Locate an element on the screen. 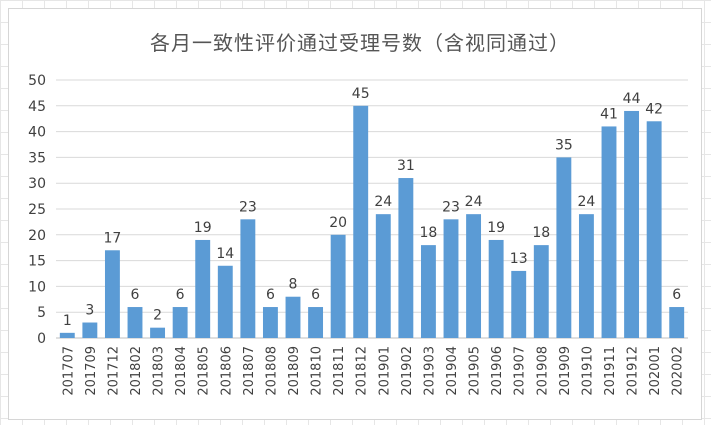 Image resolution: width=711 pixels, height=425 pixels. data-label-201906: 19 is located at coordinates (496, 228).